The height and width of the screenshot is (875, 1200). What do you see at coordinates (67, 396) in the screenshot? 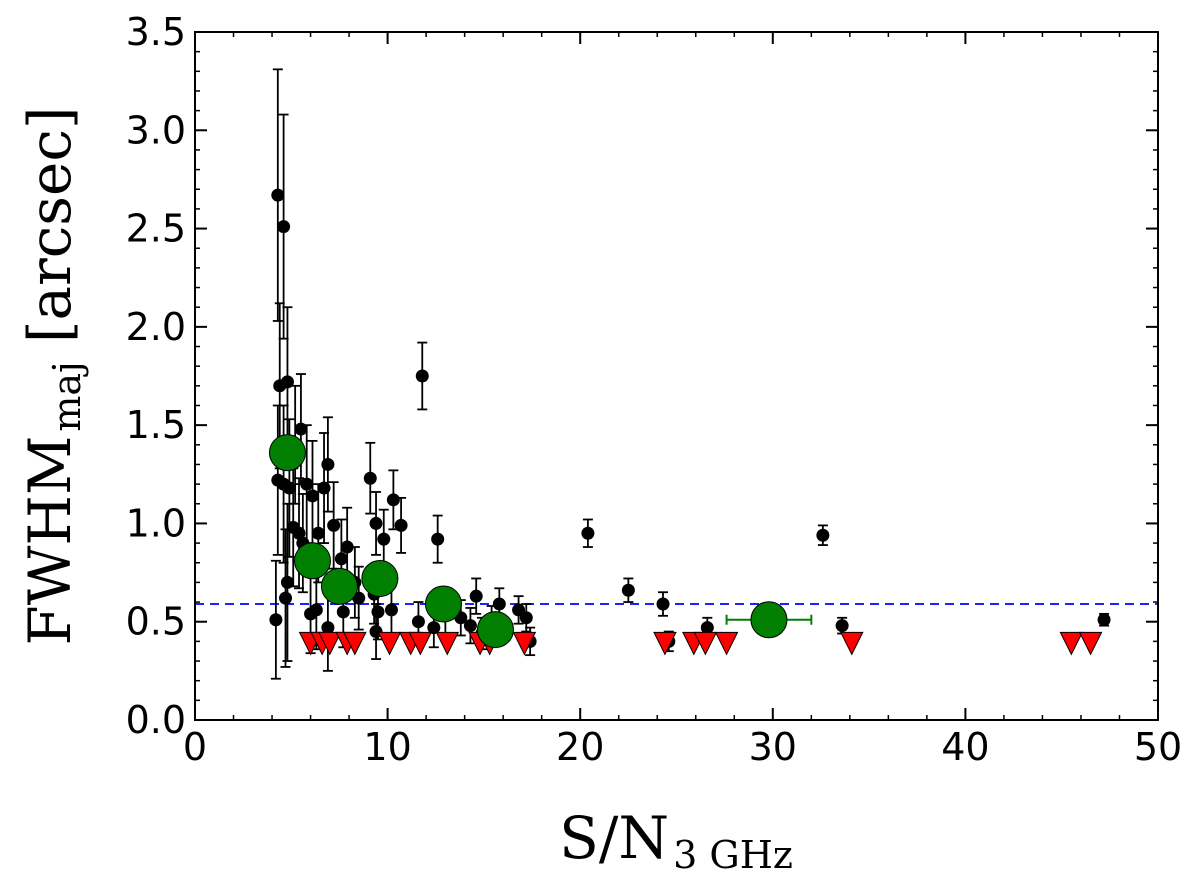
I see `y-axis-label-subscript: maj` at bounding box center [67, 396].